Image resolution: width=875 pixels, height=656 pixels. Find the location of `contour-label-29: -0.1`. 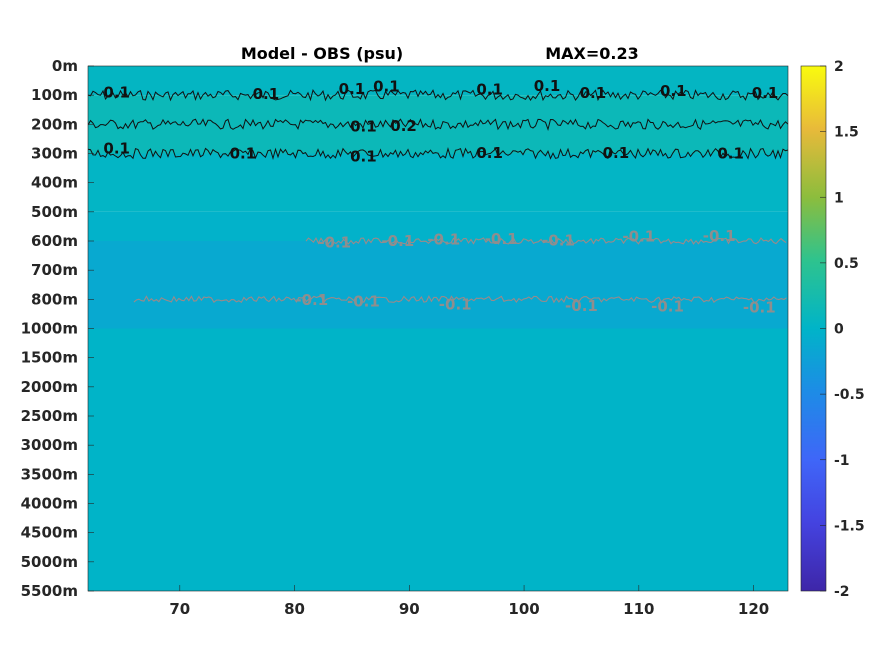

contour-label-29: -0.1 is located at coordinates (759, 307).